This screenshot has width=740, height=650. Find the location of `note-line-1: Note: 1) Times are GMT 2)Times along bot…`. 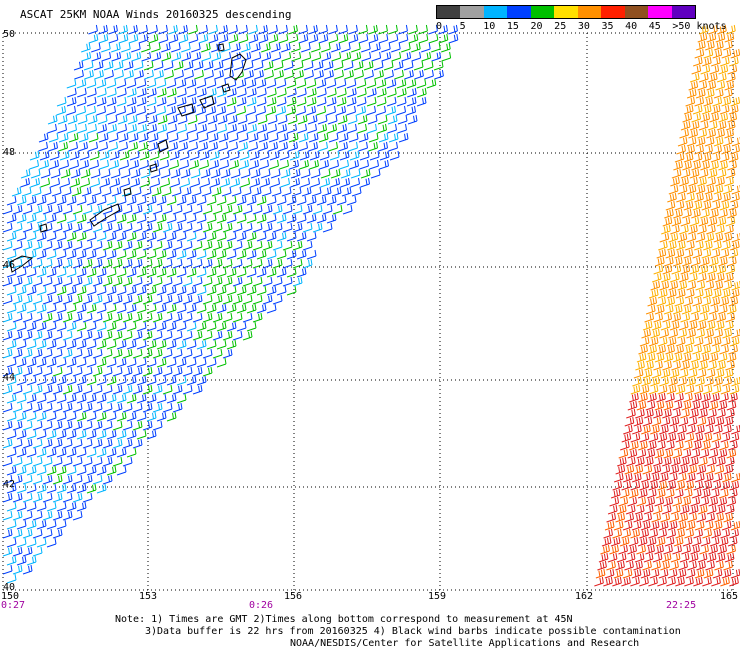

note-line-1: Note: 1) Times are GMT 2)Times along bot… is located at coordinates (344, 619).